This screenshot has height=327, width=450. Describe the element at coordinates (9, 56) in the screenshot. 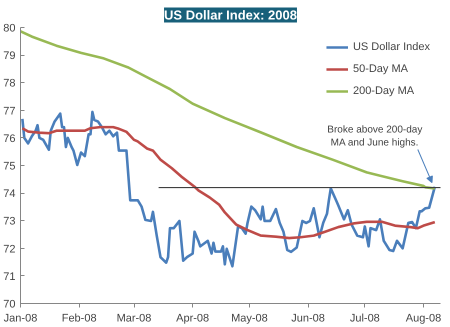

I see `y-tick-label: 79` at that location.